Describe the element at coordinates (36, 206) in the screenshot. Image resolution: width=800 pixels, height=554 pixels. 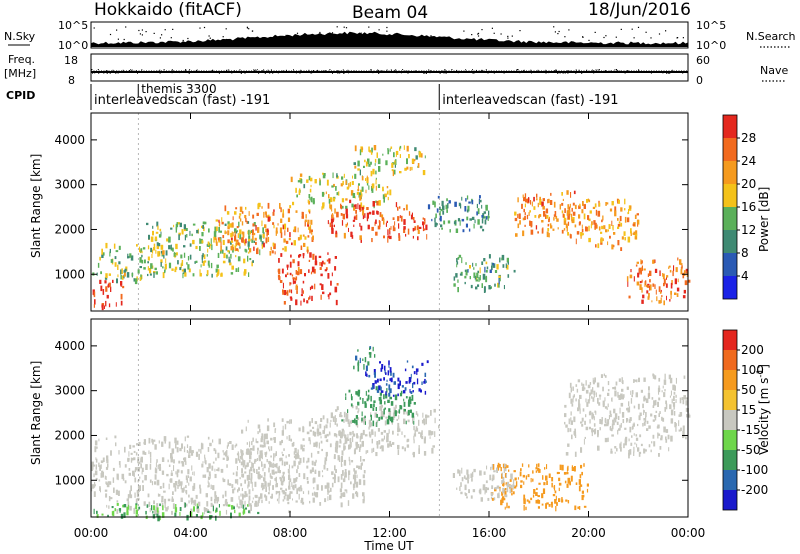
I see `power-ylabel: Slant Range [km]` at that location.